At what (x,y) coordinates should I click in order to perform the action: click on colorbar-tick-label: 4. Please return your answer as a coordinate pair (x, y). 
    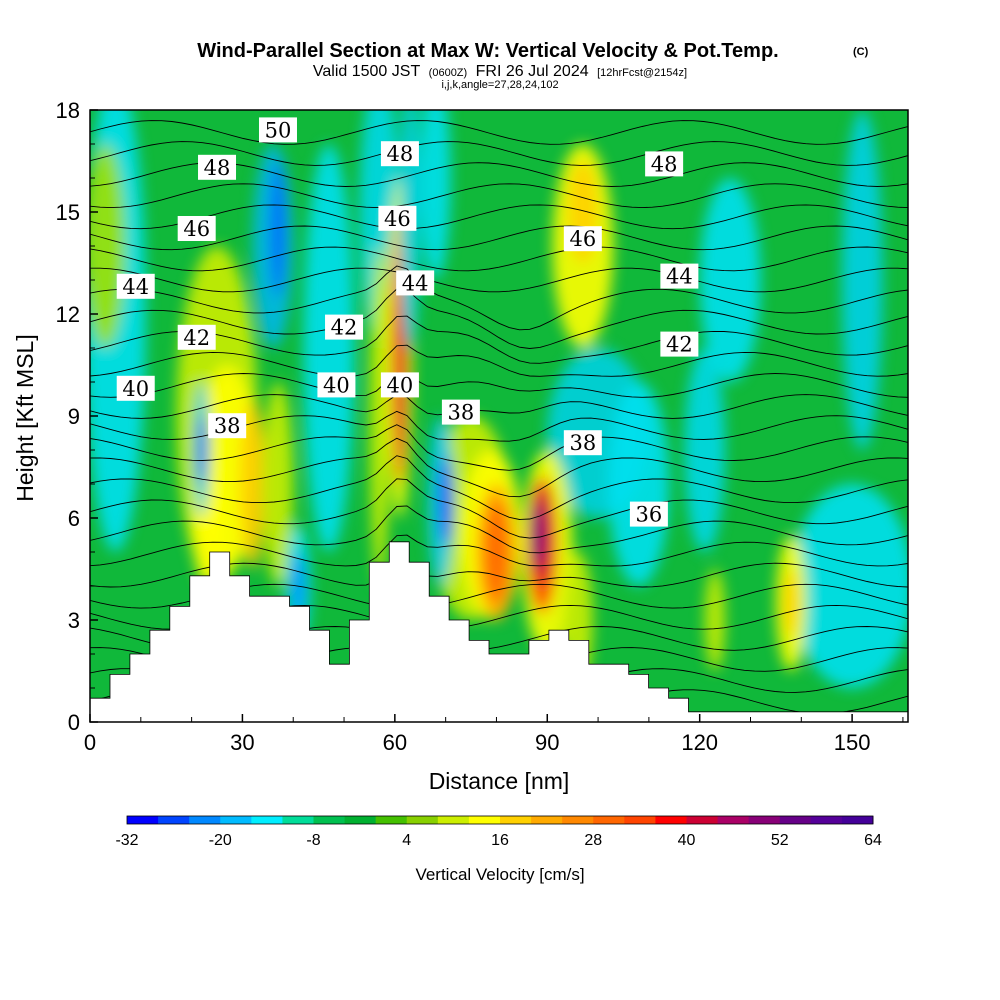
    Looking at the image, I should click on (406, 840).